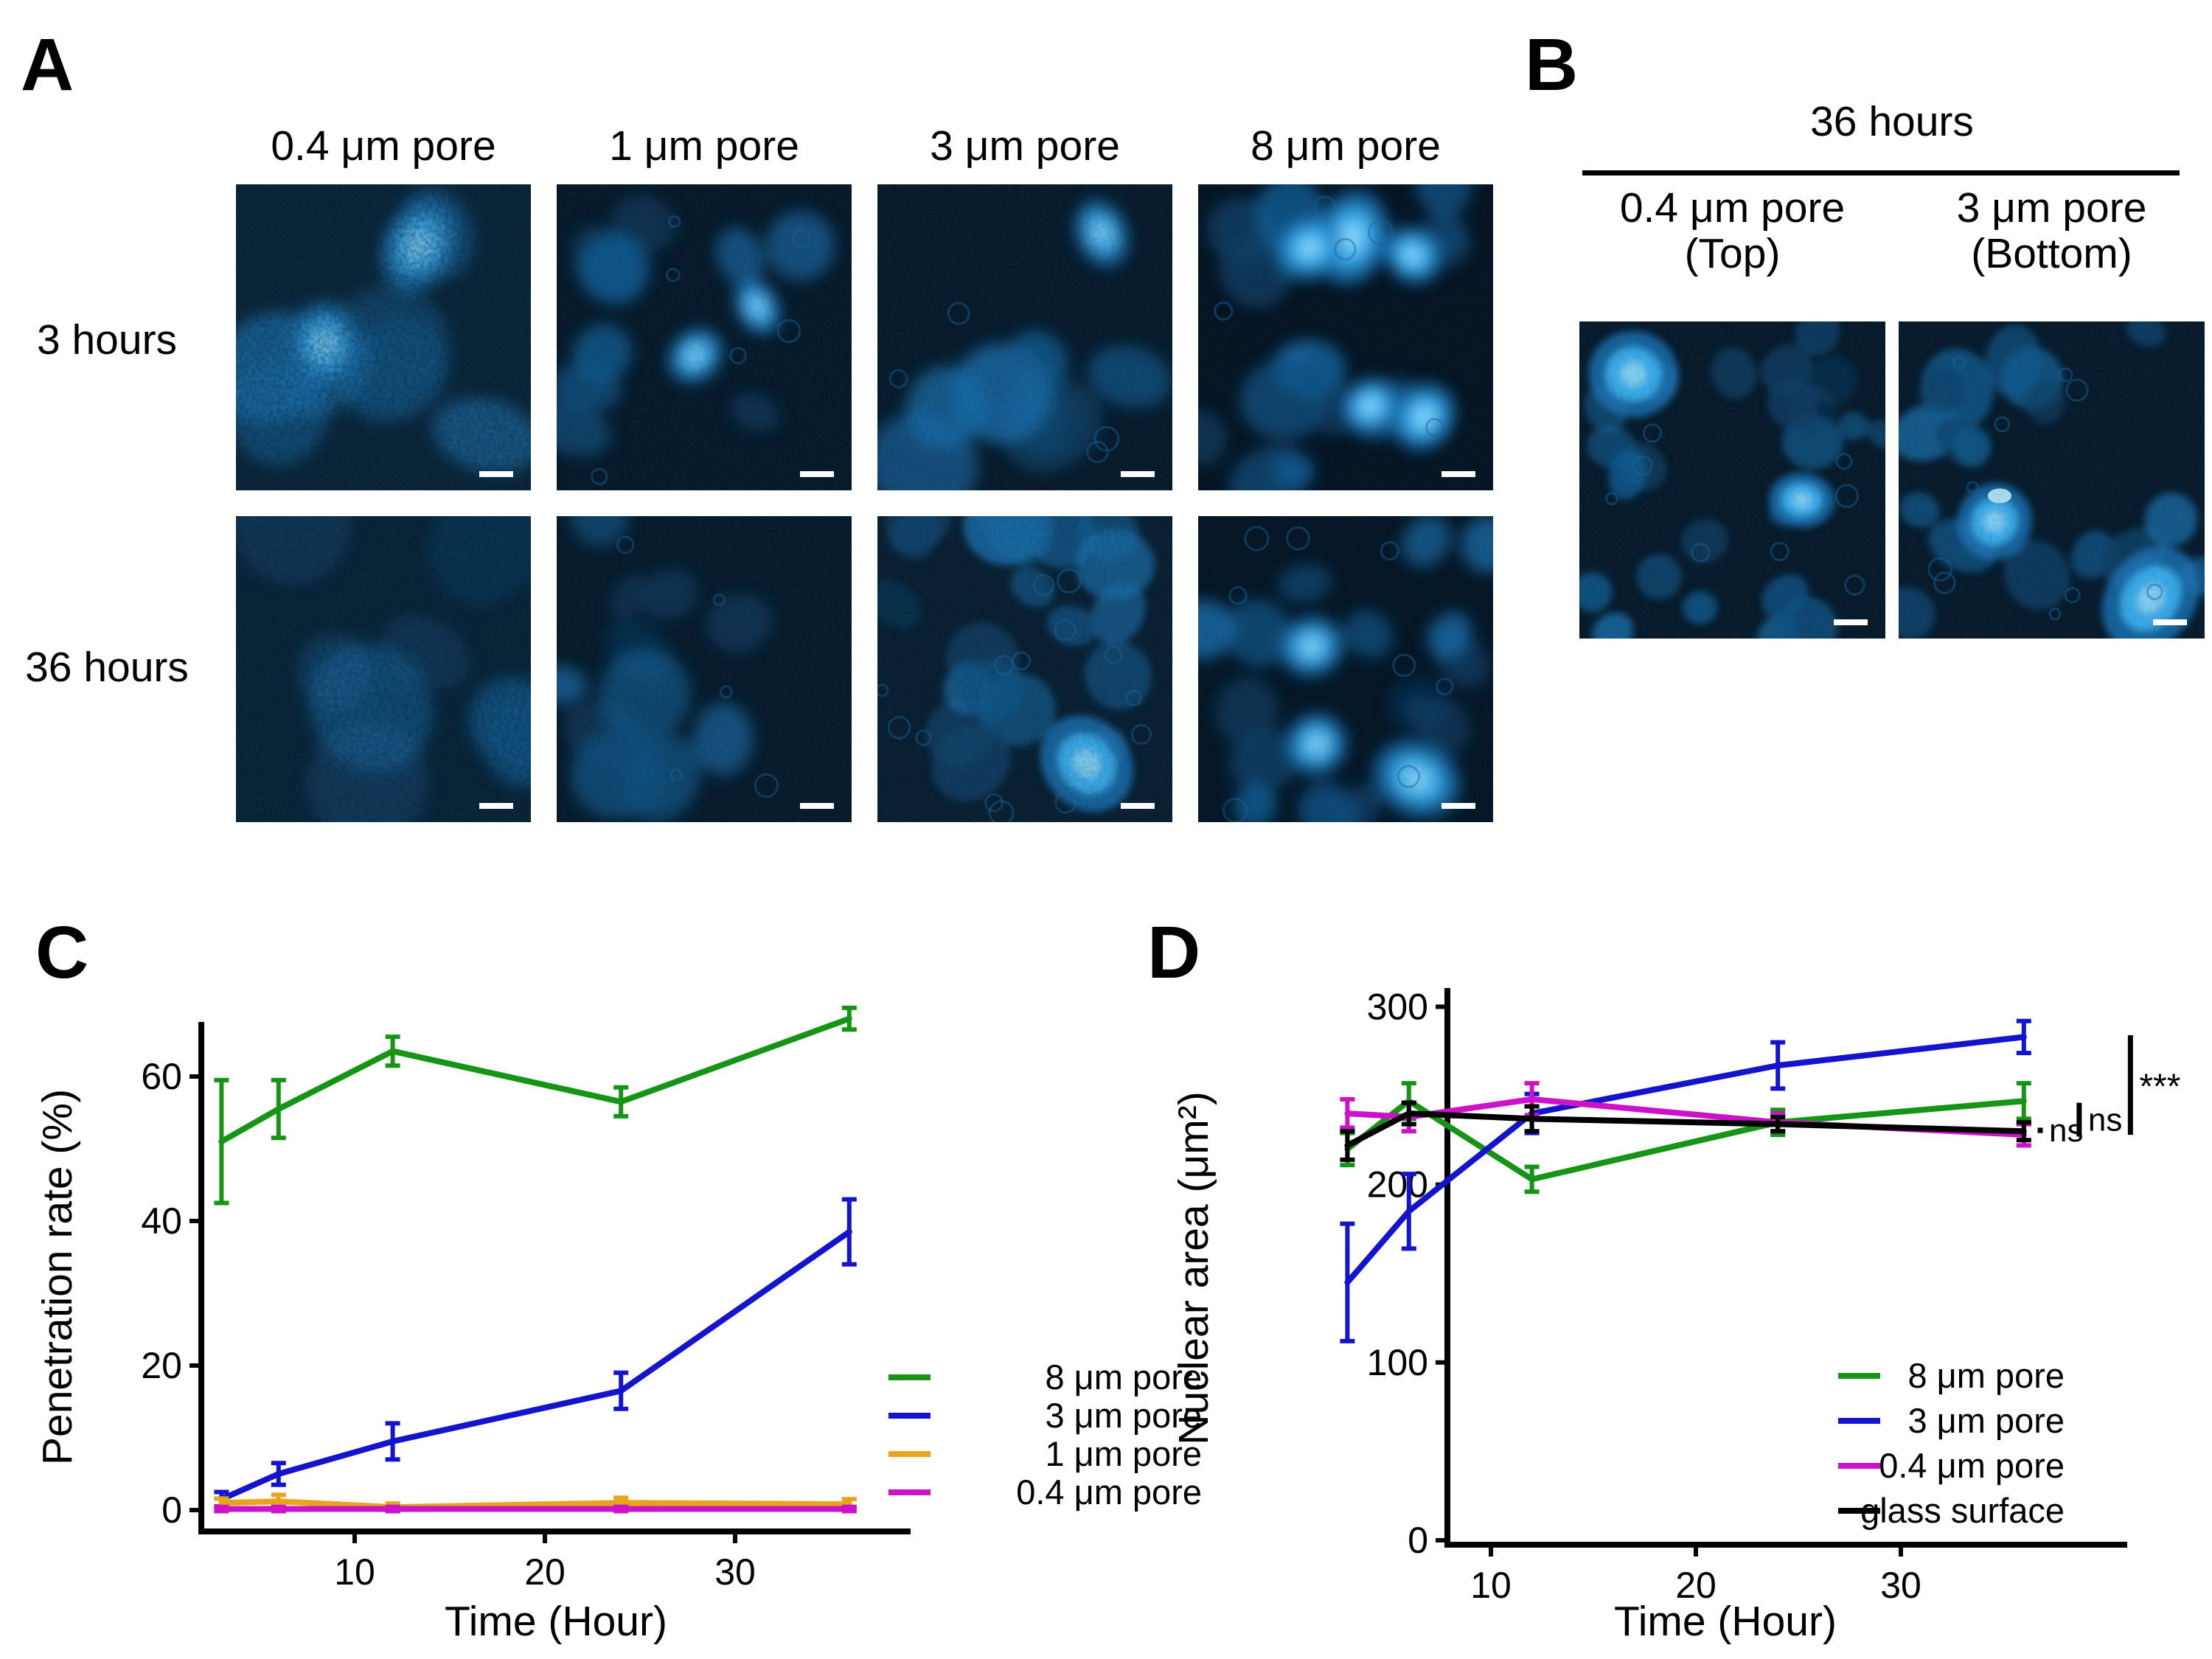 Image resolution: width=2212 pixels, height=1659 pixels. I want to click on micrograph-36h-0.4um-pore, so click(383, 669).